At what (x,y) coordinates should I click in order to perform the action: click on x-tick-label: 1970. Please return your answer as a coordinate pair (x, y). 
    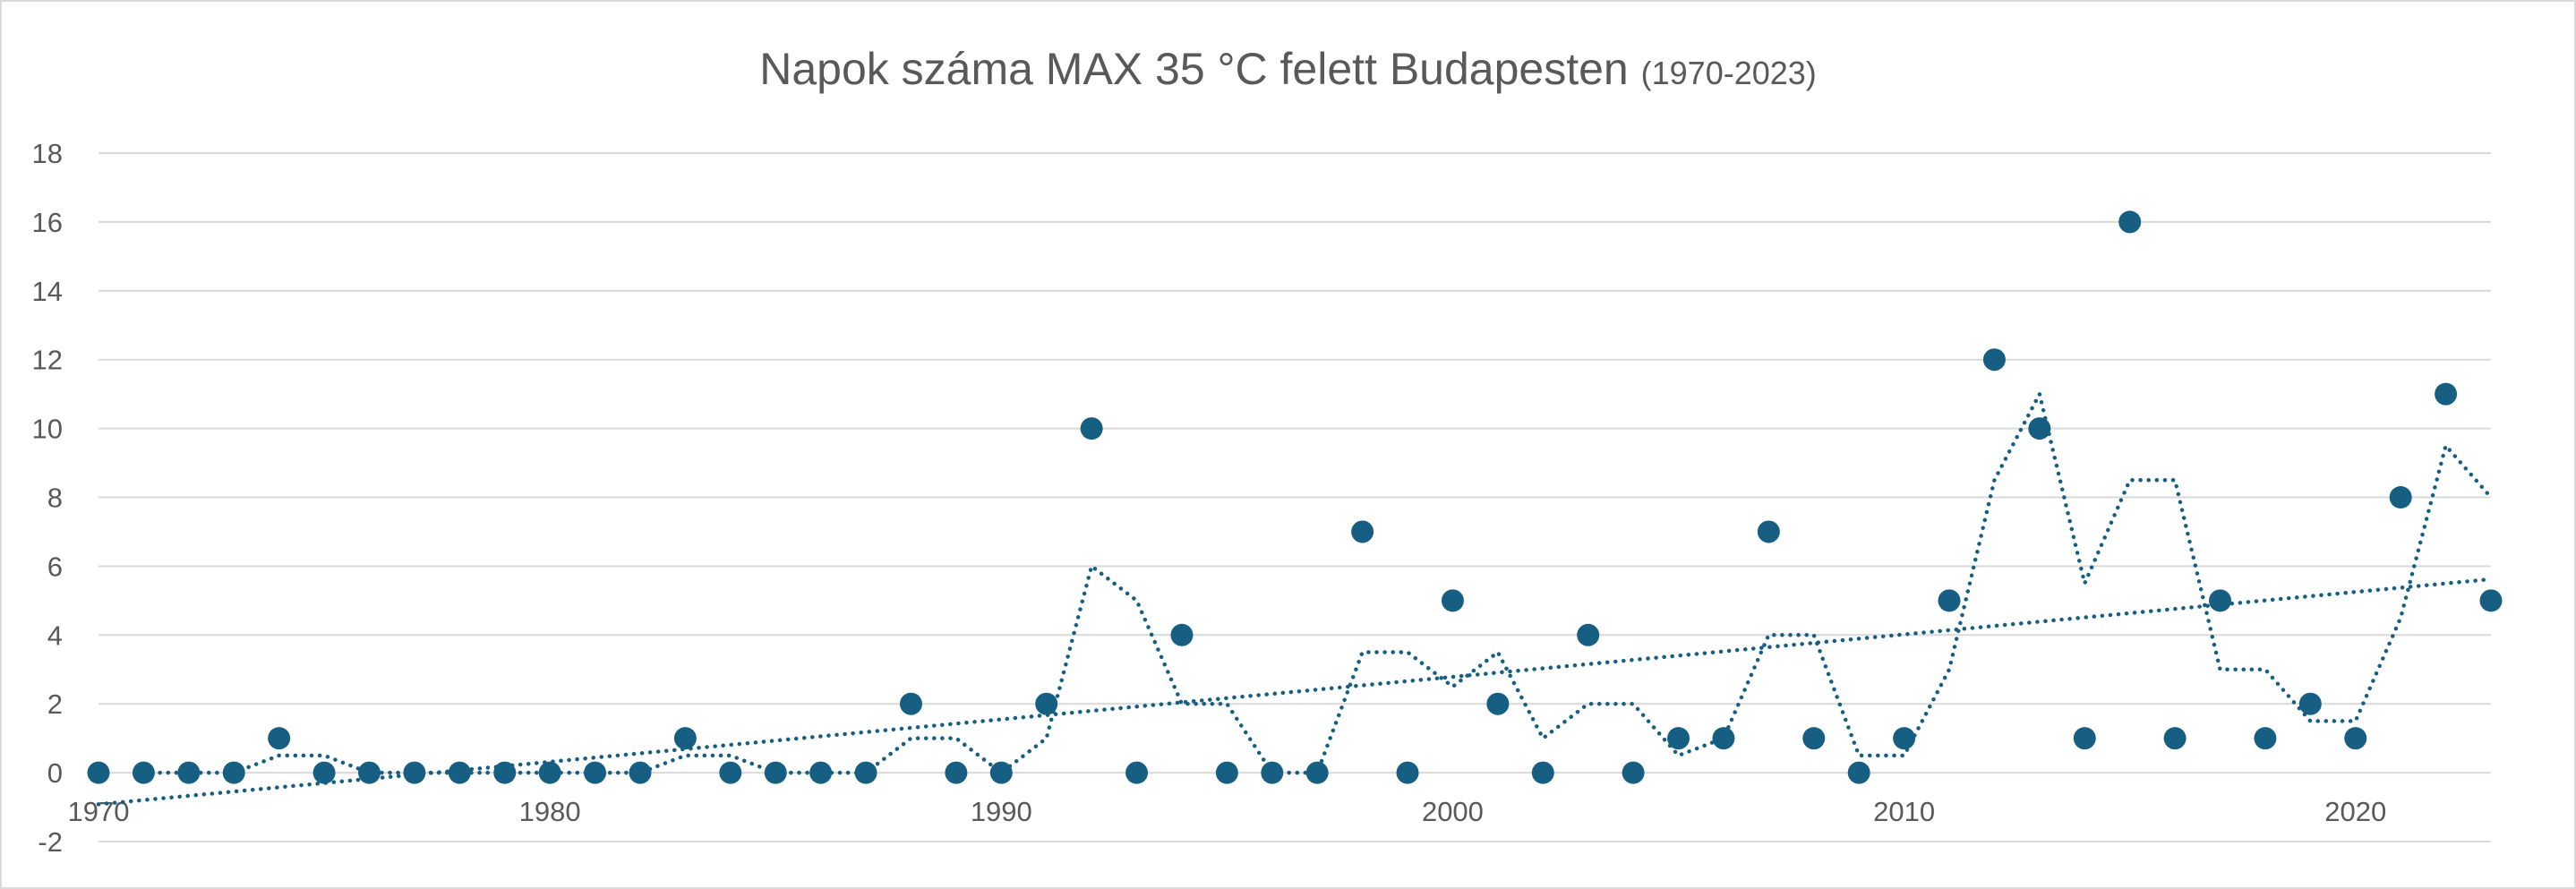
    Looking at the image, I should click on (99, 811).